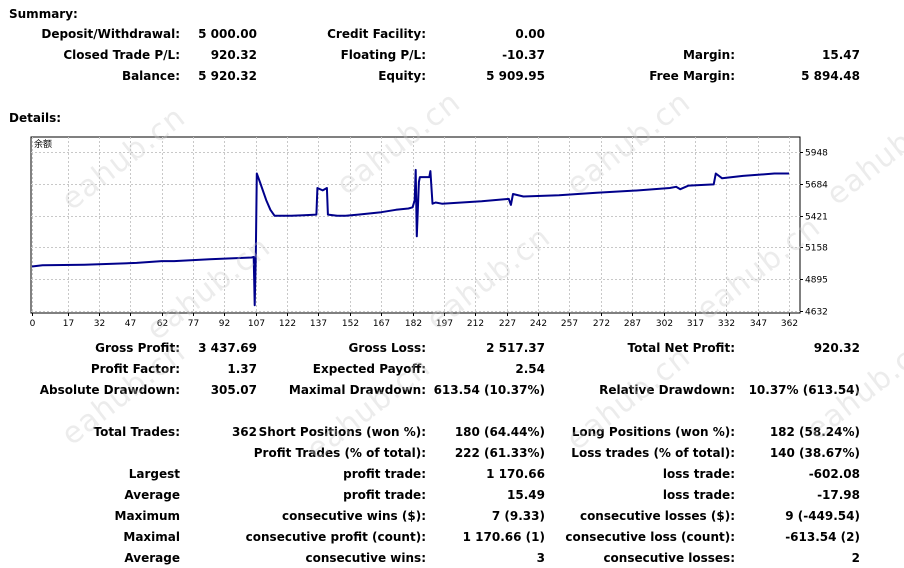 This screenshot has height=568, width=904. What do you see at coordinates (256, 324) in the screenshot?
I see `x-tick-label-7: 107` at bounding box center [256, 324].